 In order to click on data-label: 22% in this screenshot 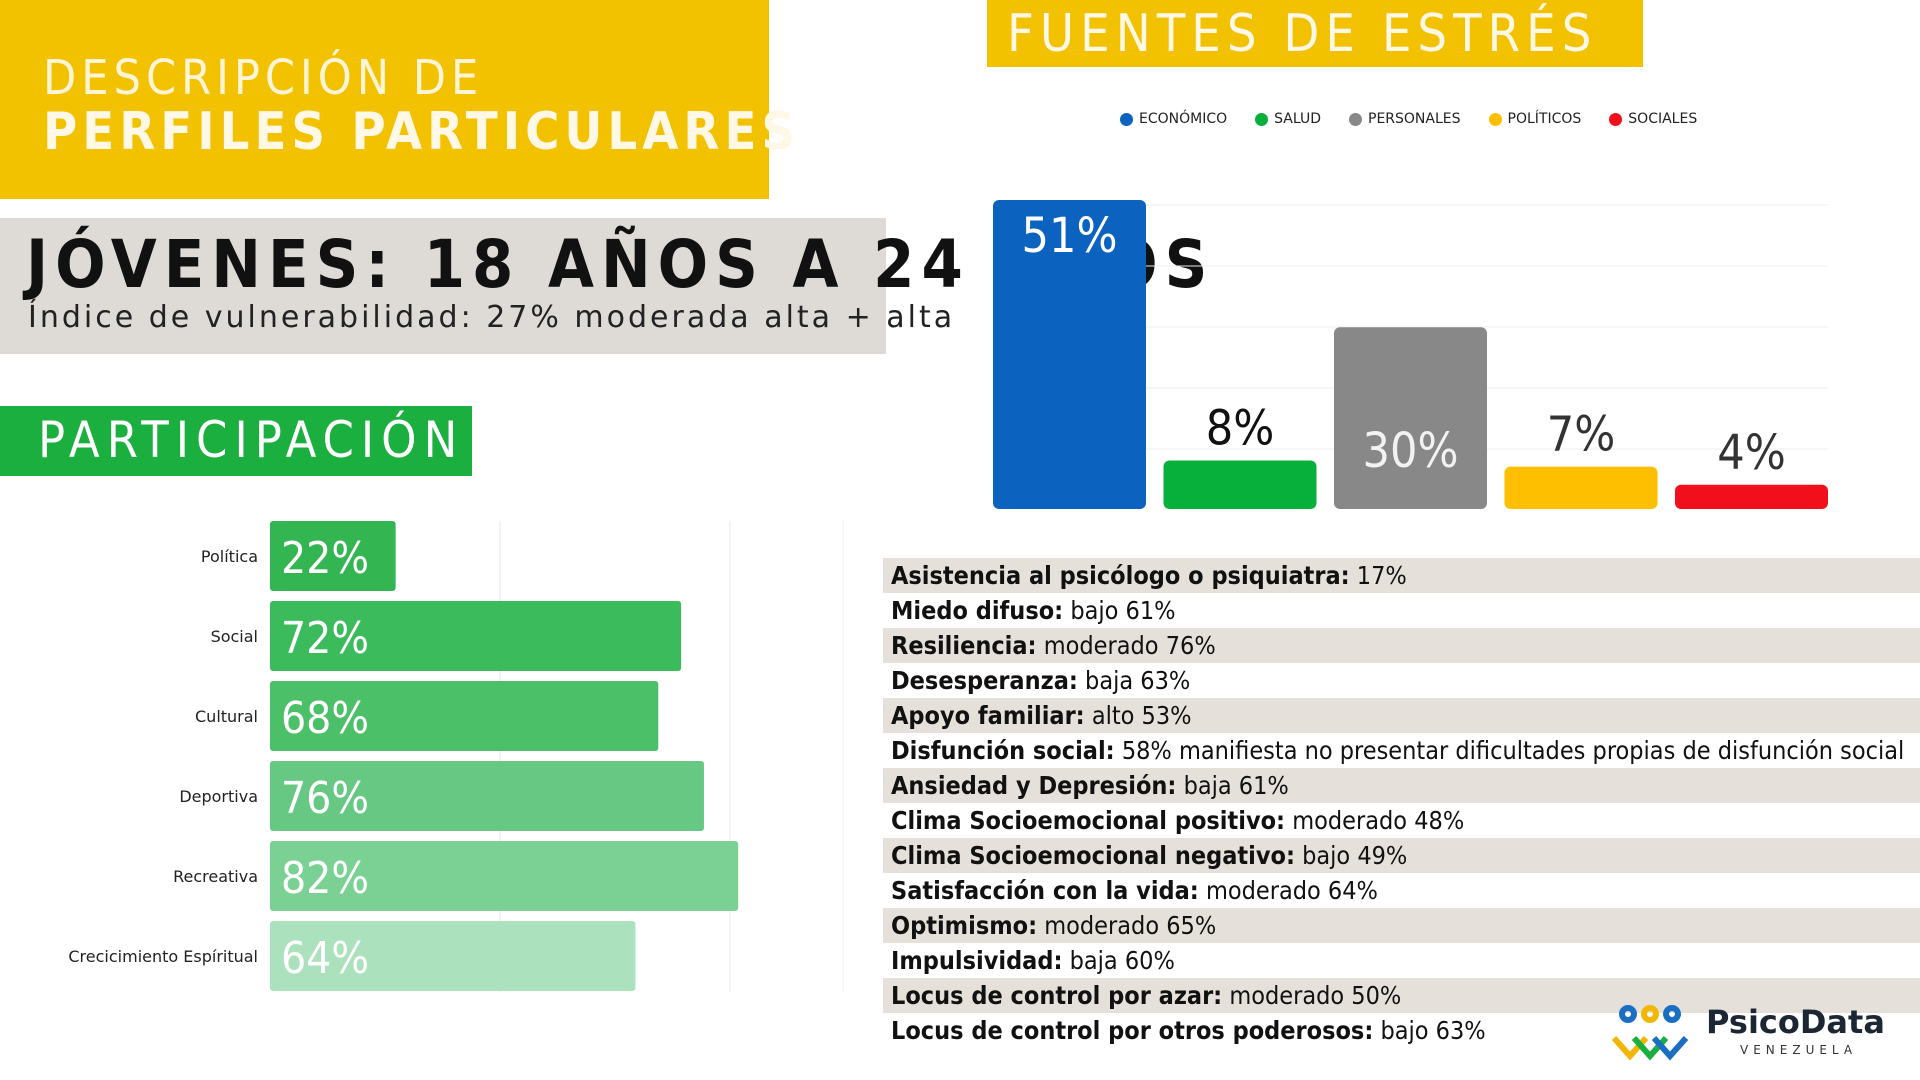, I will do `click(325, 558)`.